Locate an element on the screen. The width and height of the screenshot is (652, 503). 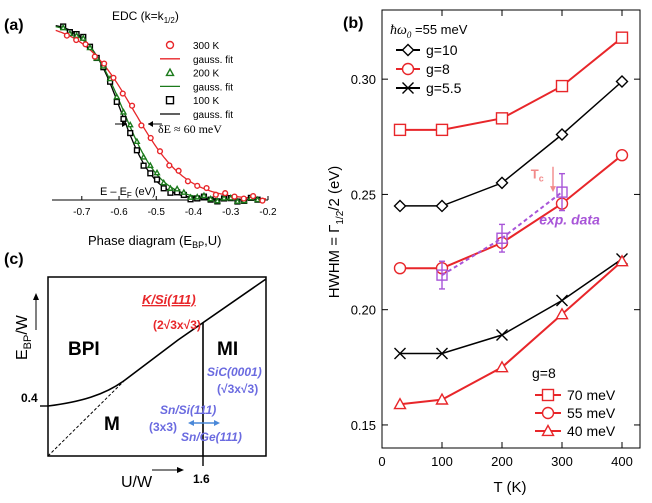
delta-e-arrowhead-left is located at coordinates (124, 124).